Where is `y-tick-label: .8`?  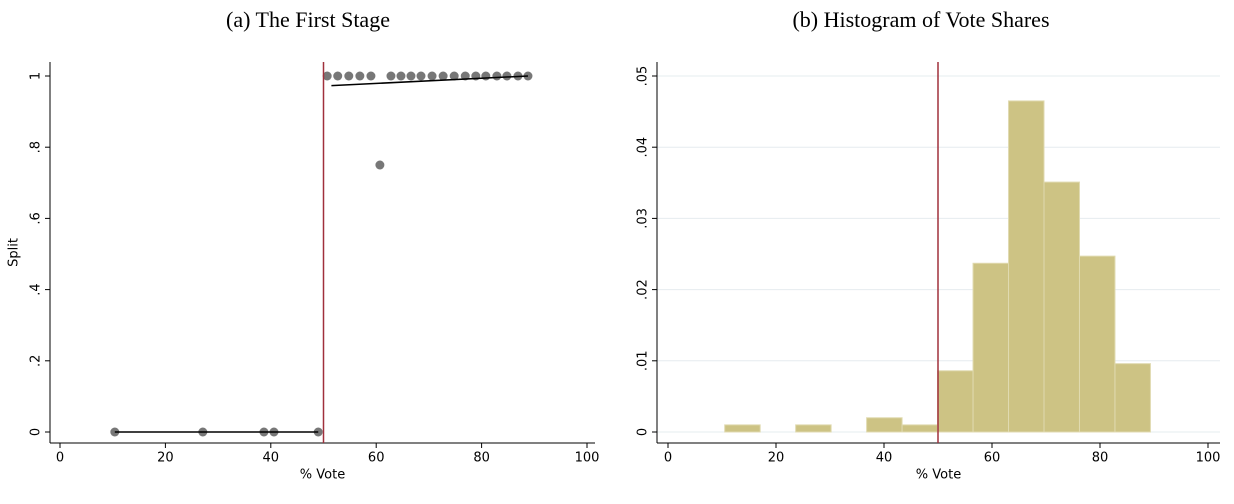
y-tick-label: .8 is located at coordinates (36, 147).